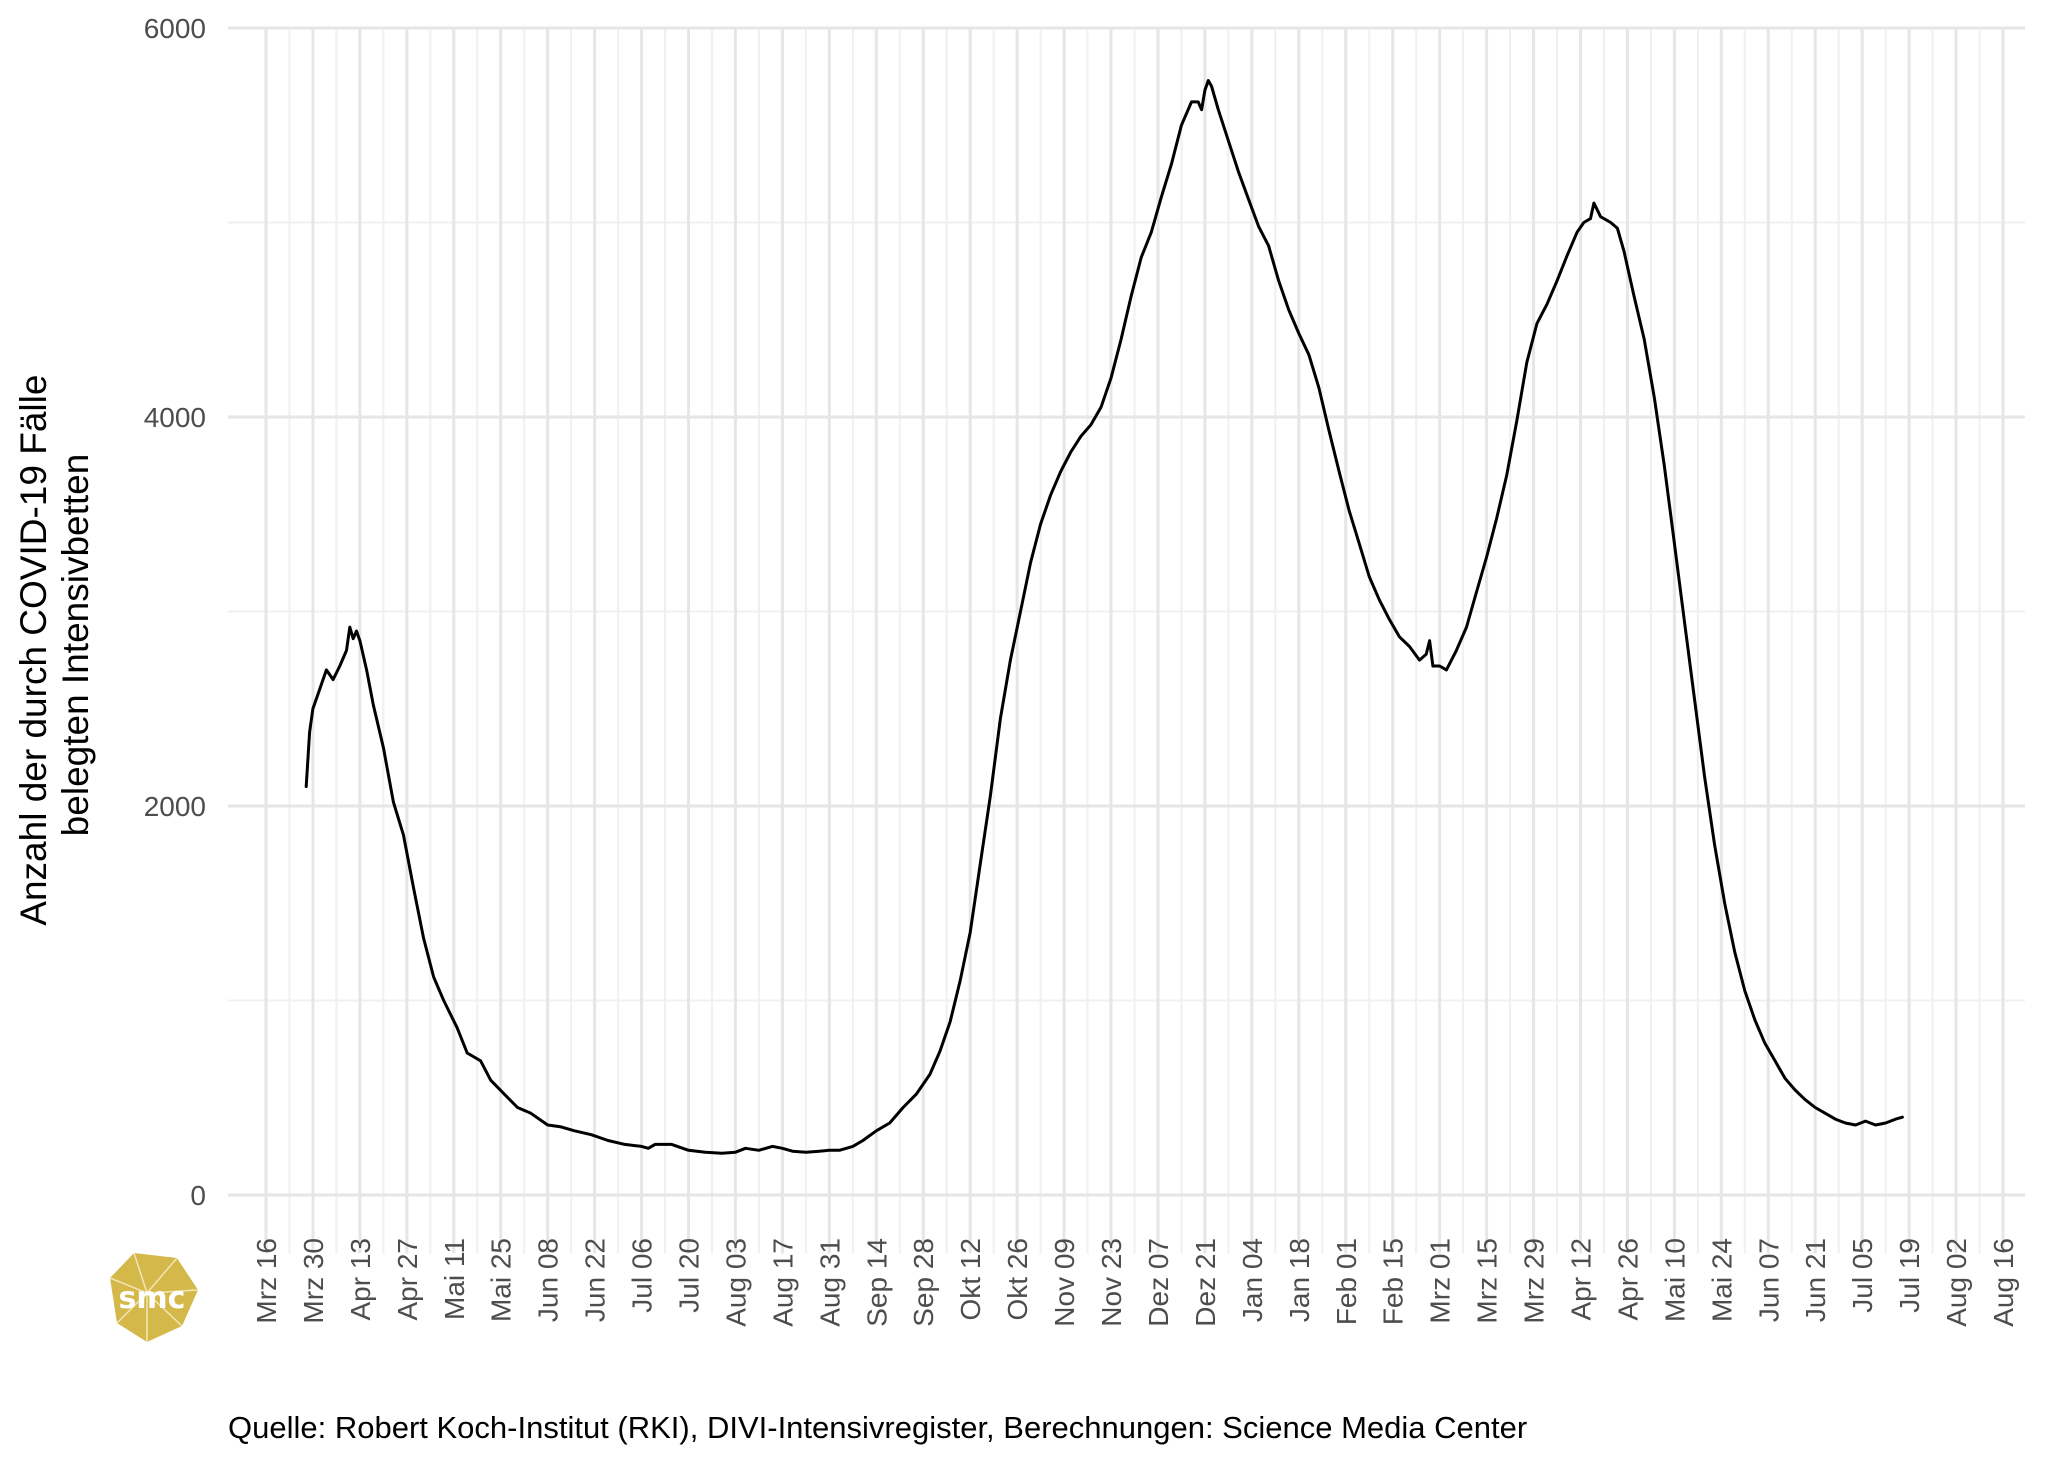 The image size is (2048, 1462). Describe the element at coordinates (1534, 1281) in the screenshot. I see `x-tick-label: Mrz 29` at that location.